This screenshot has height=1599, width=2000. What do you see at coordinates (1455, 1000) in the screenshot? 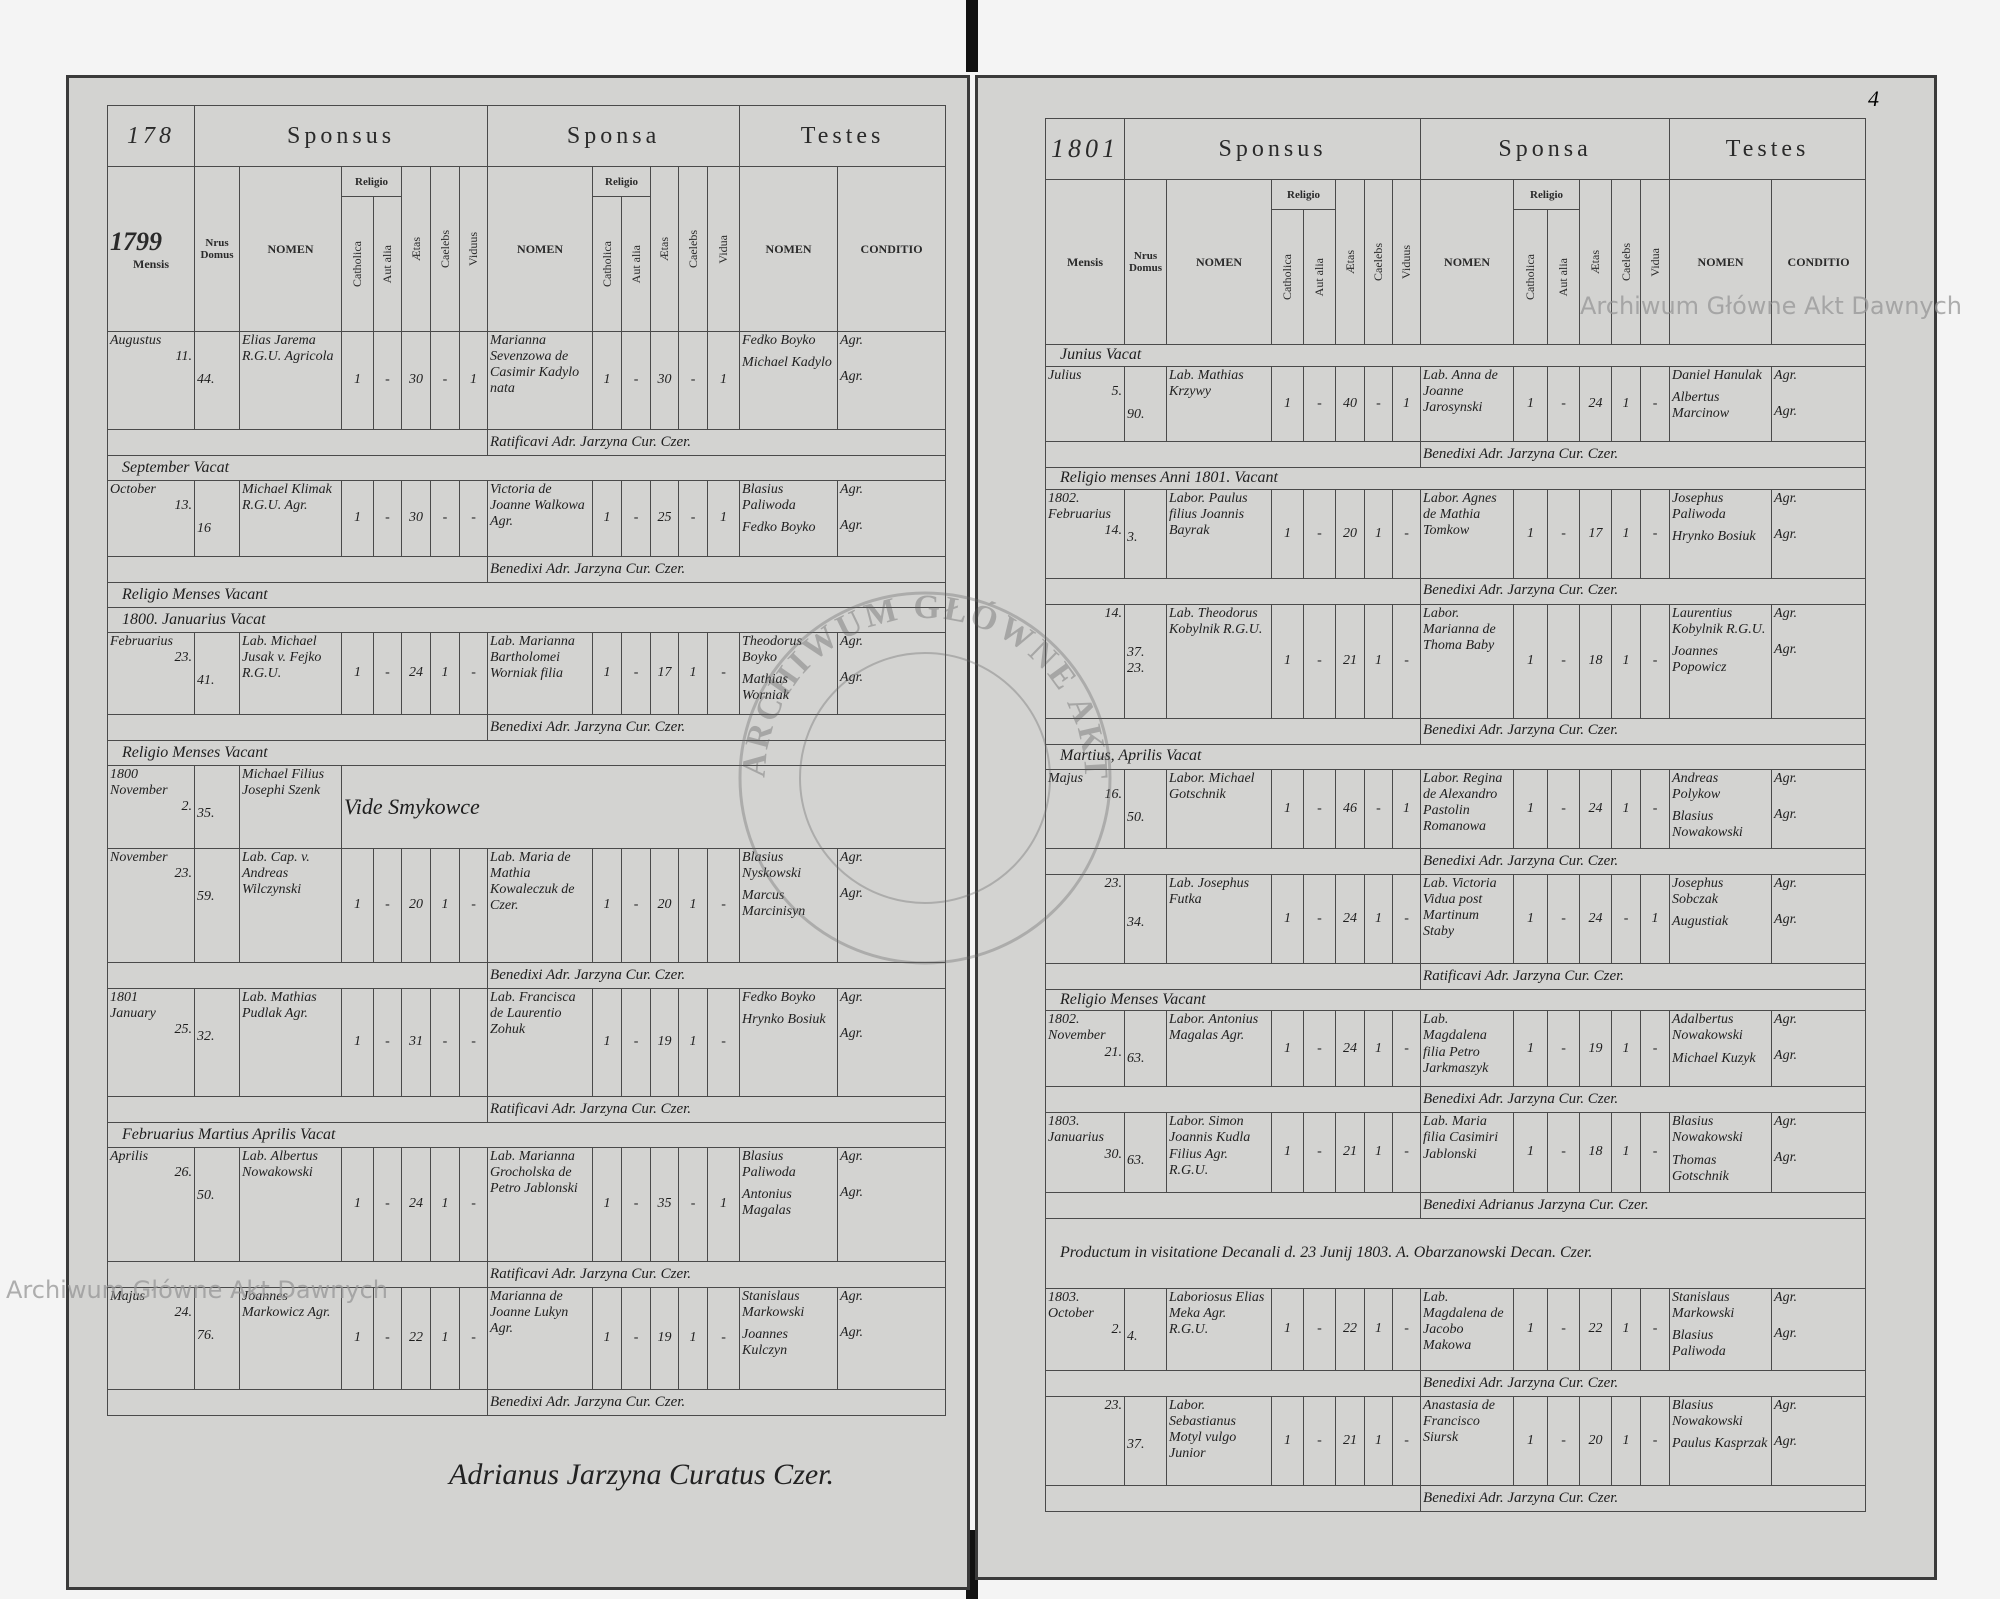
I see `vacat-row: Religio Menses Vacant` at bounding box center [1455, 1000].